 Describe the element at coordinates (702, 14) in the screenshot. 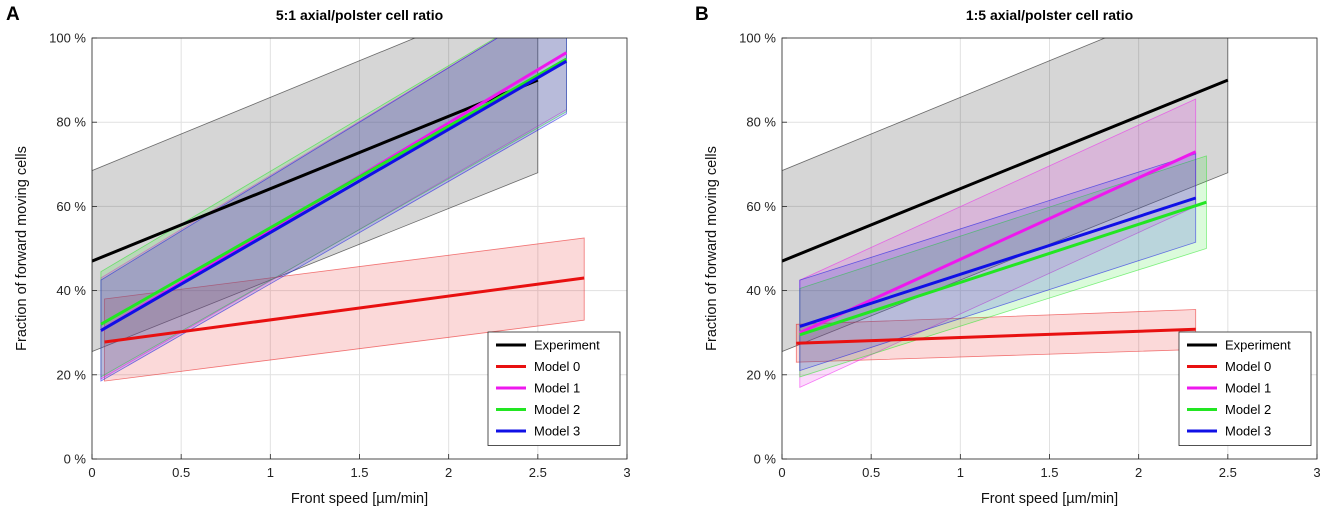

I see `panel-letter: B` at that location.